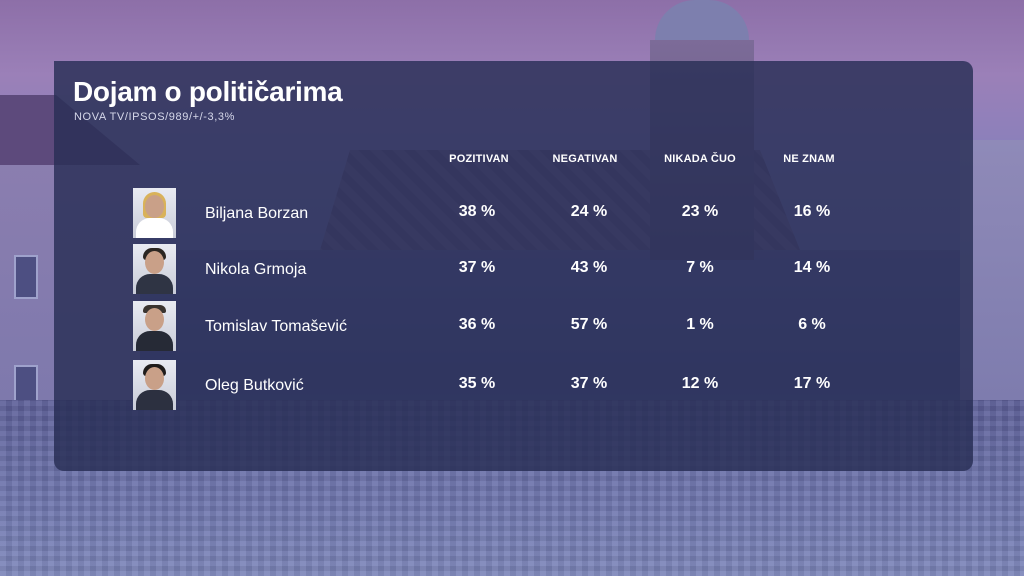 This screenshot has height=576, width=1024. What do you see at coordinates (477, 383) in the screenshot?
I see `value-pozitivan: 35 %` at bounding box center [477, 383].